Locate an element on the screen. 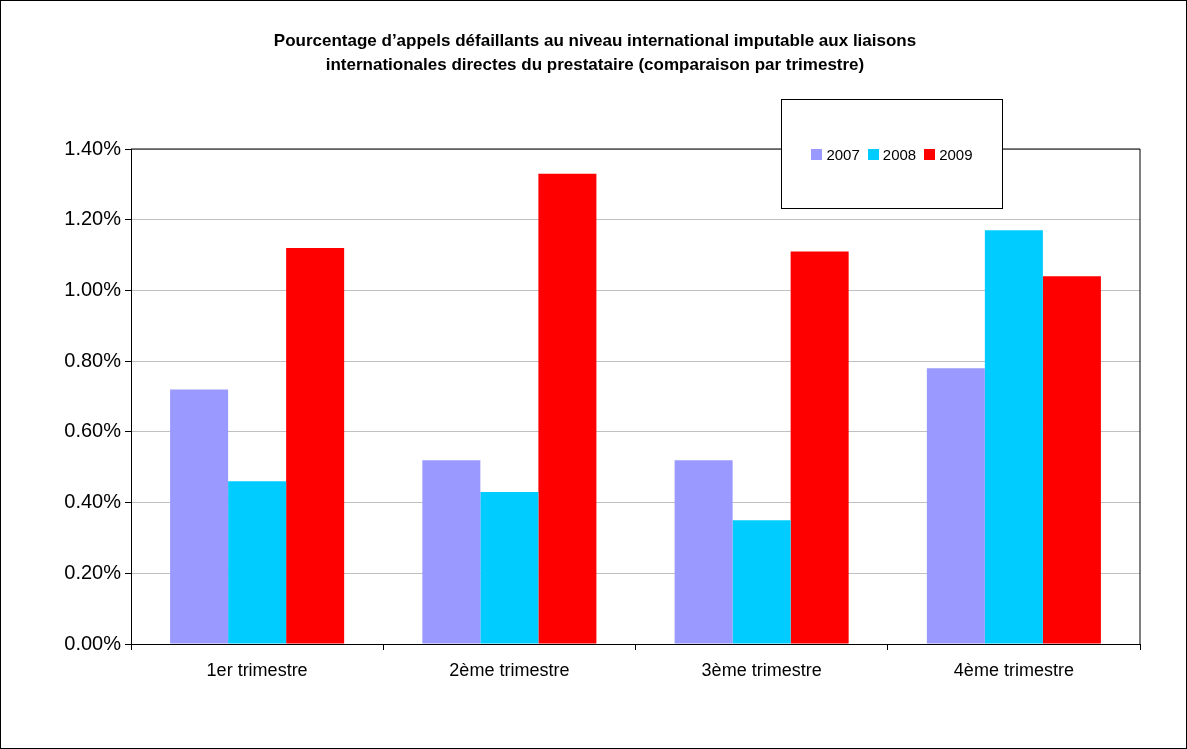 The image size is (1187, 749). x-tick-label: 4ème trimestre is located at coordinates (1013, 669).